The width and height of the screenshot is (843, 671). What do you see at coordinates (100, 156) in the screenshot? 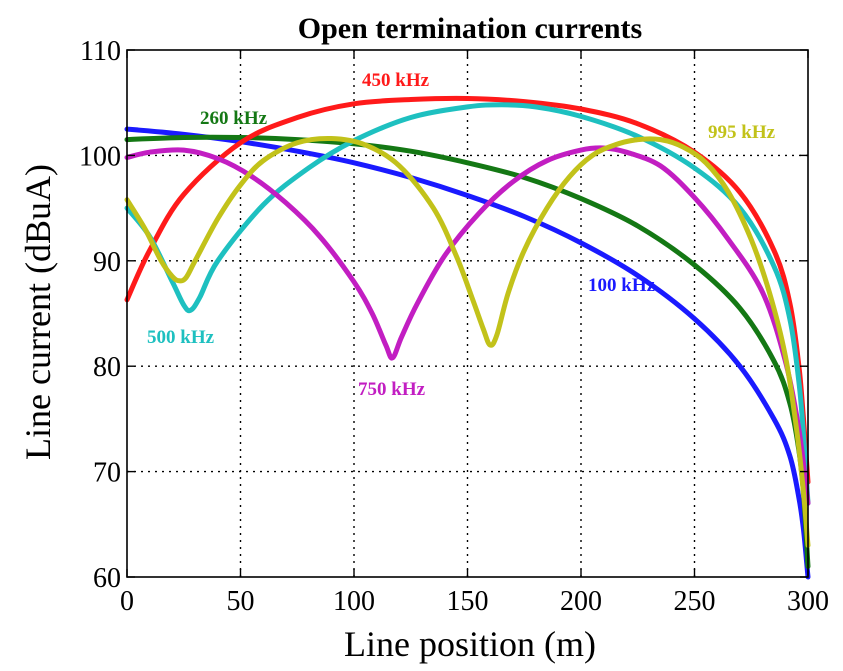
I see `y-tick-label: 100` at bounding box center [100, 156].